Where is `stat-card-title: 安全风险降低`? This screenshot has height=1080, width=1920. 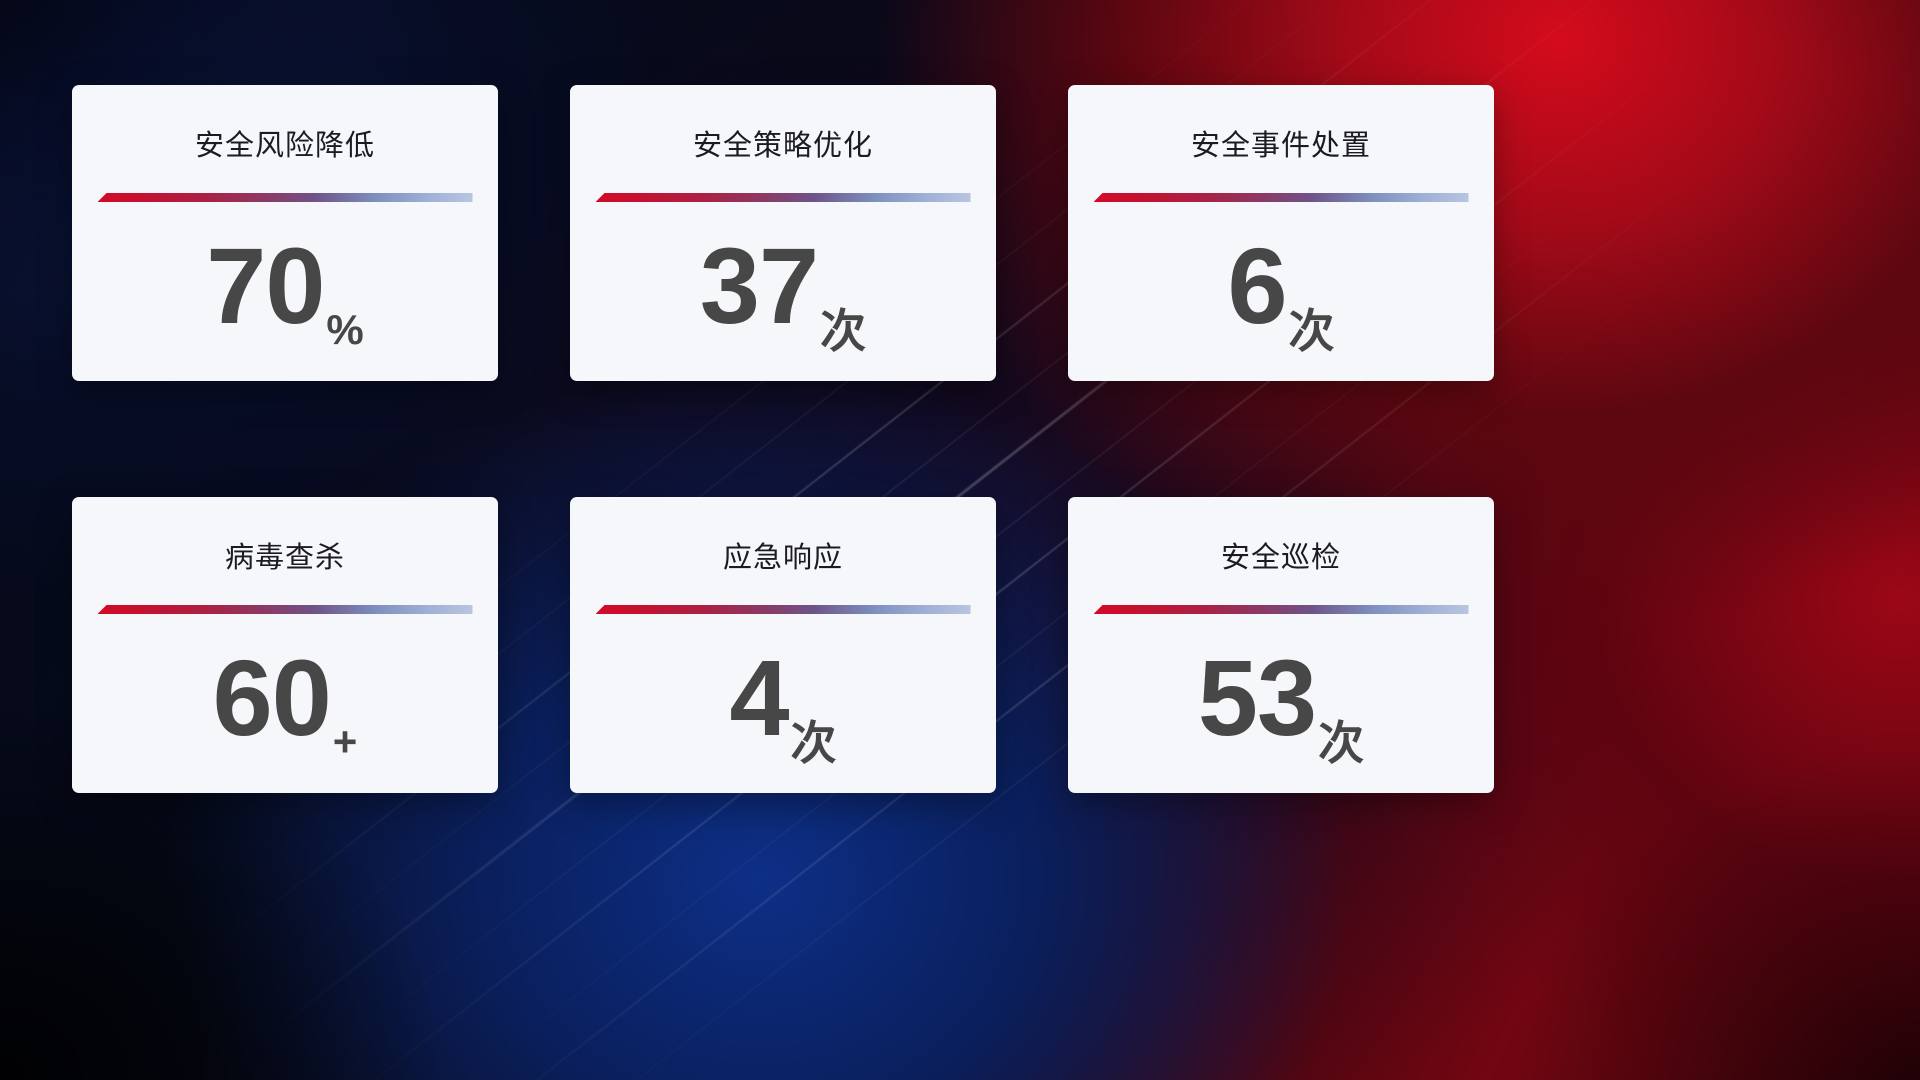 stat-card-title: 安全风险降低 is located at coordinates (284, 146).